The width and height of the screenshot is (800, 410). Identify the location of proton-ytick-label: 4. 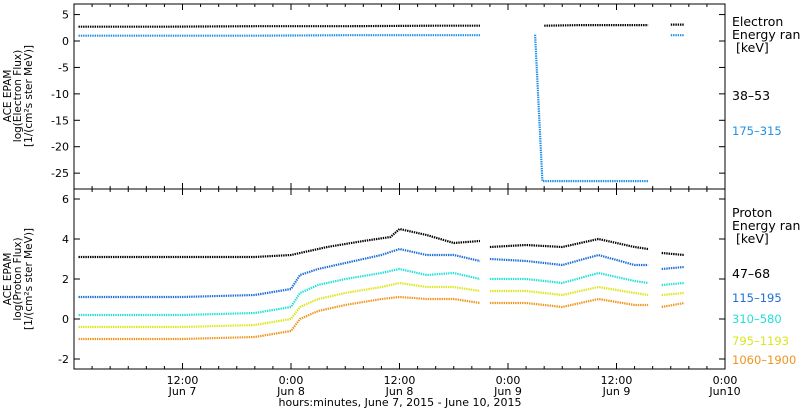
(65, 239).